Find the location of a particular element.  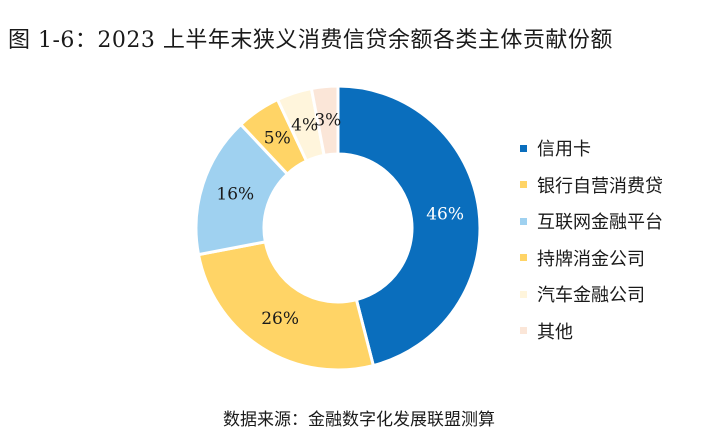

chart-legend: 信用卡银行自营消费贷 互联网金融平台 持牌消金公司 汽车金融公司 其他 is located at coordinates (591, 239).